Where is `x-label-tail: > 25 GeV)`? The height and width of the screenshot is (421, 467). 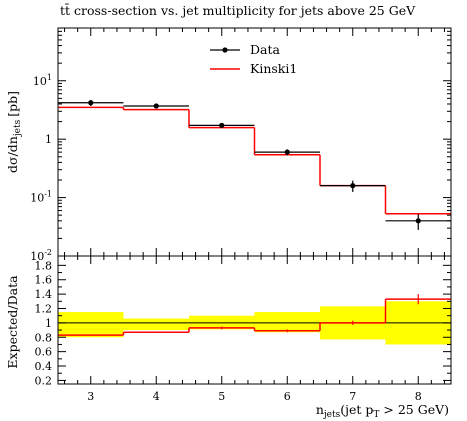
x-label-tail: > 25 GeV) is located at coordinates (414, 409).